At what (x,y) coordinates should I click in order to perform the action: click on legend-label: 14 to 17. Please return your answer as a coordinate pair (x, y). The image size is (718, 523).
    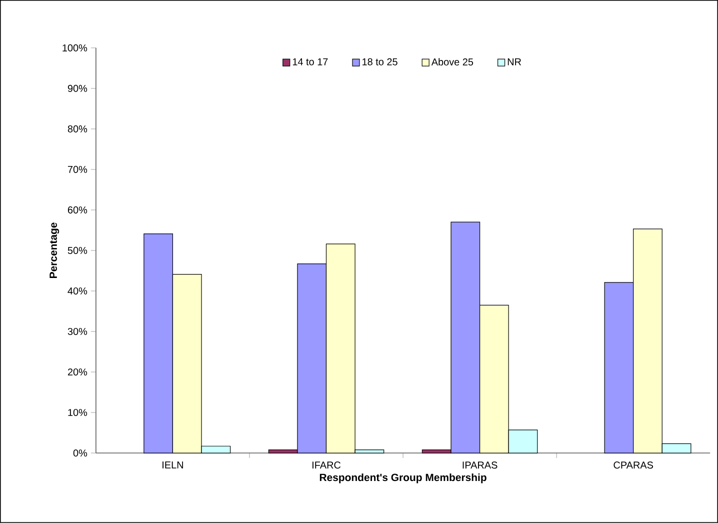
    Looking at the image, I should click on (310, 62).